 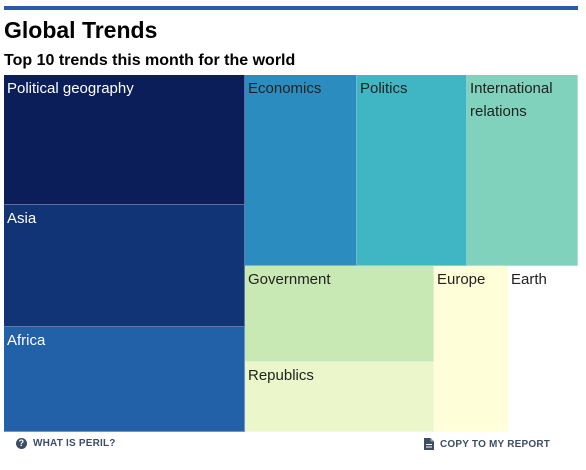 What do you see at coordinates (339, 397) in the screenshot?
I see `treemap-tile: Republics` at bounding box center [339, 397].